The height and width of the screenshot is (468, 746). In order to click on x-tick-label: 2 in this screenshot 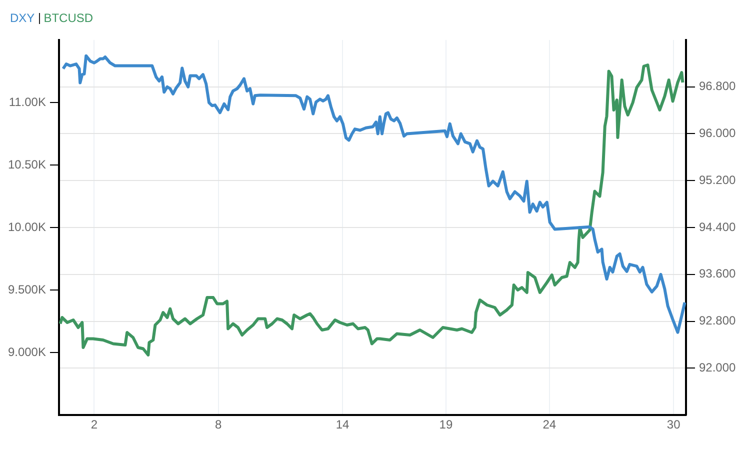, I will do `click(94, 425)`.